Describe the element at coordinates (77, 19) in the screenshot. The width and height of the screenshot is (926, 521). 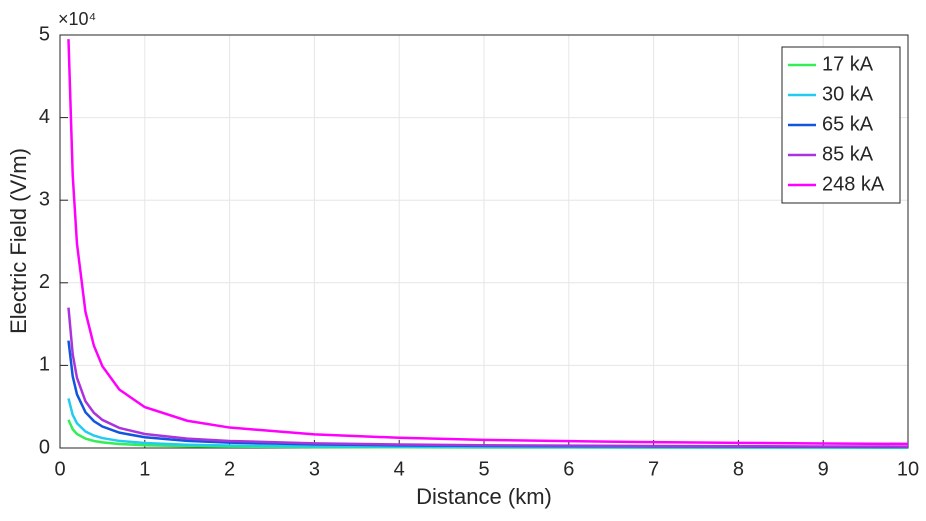
I see `y-exponent: ×10⁴` at that location.